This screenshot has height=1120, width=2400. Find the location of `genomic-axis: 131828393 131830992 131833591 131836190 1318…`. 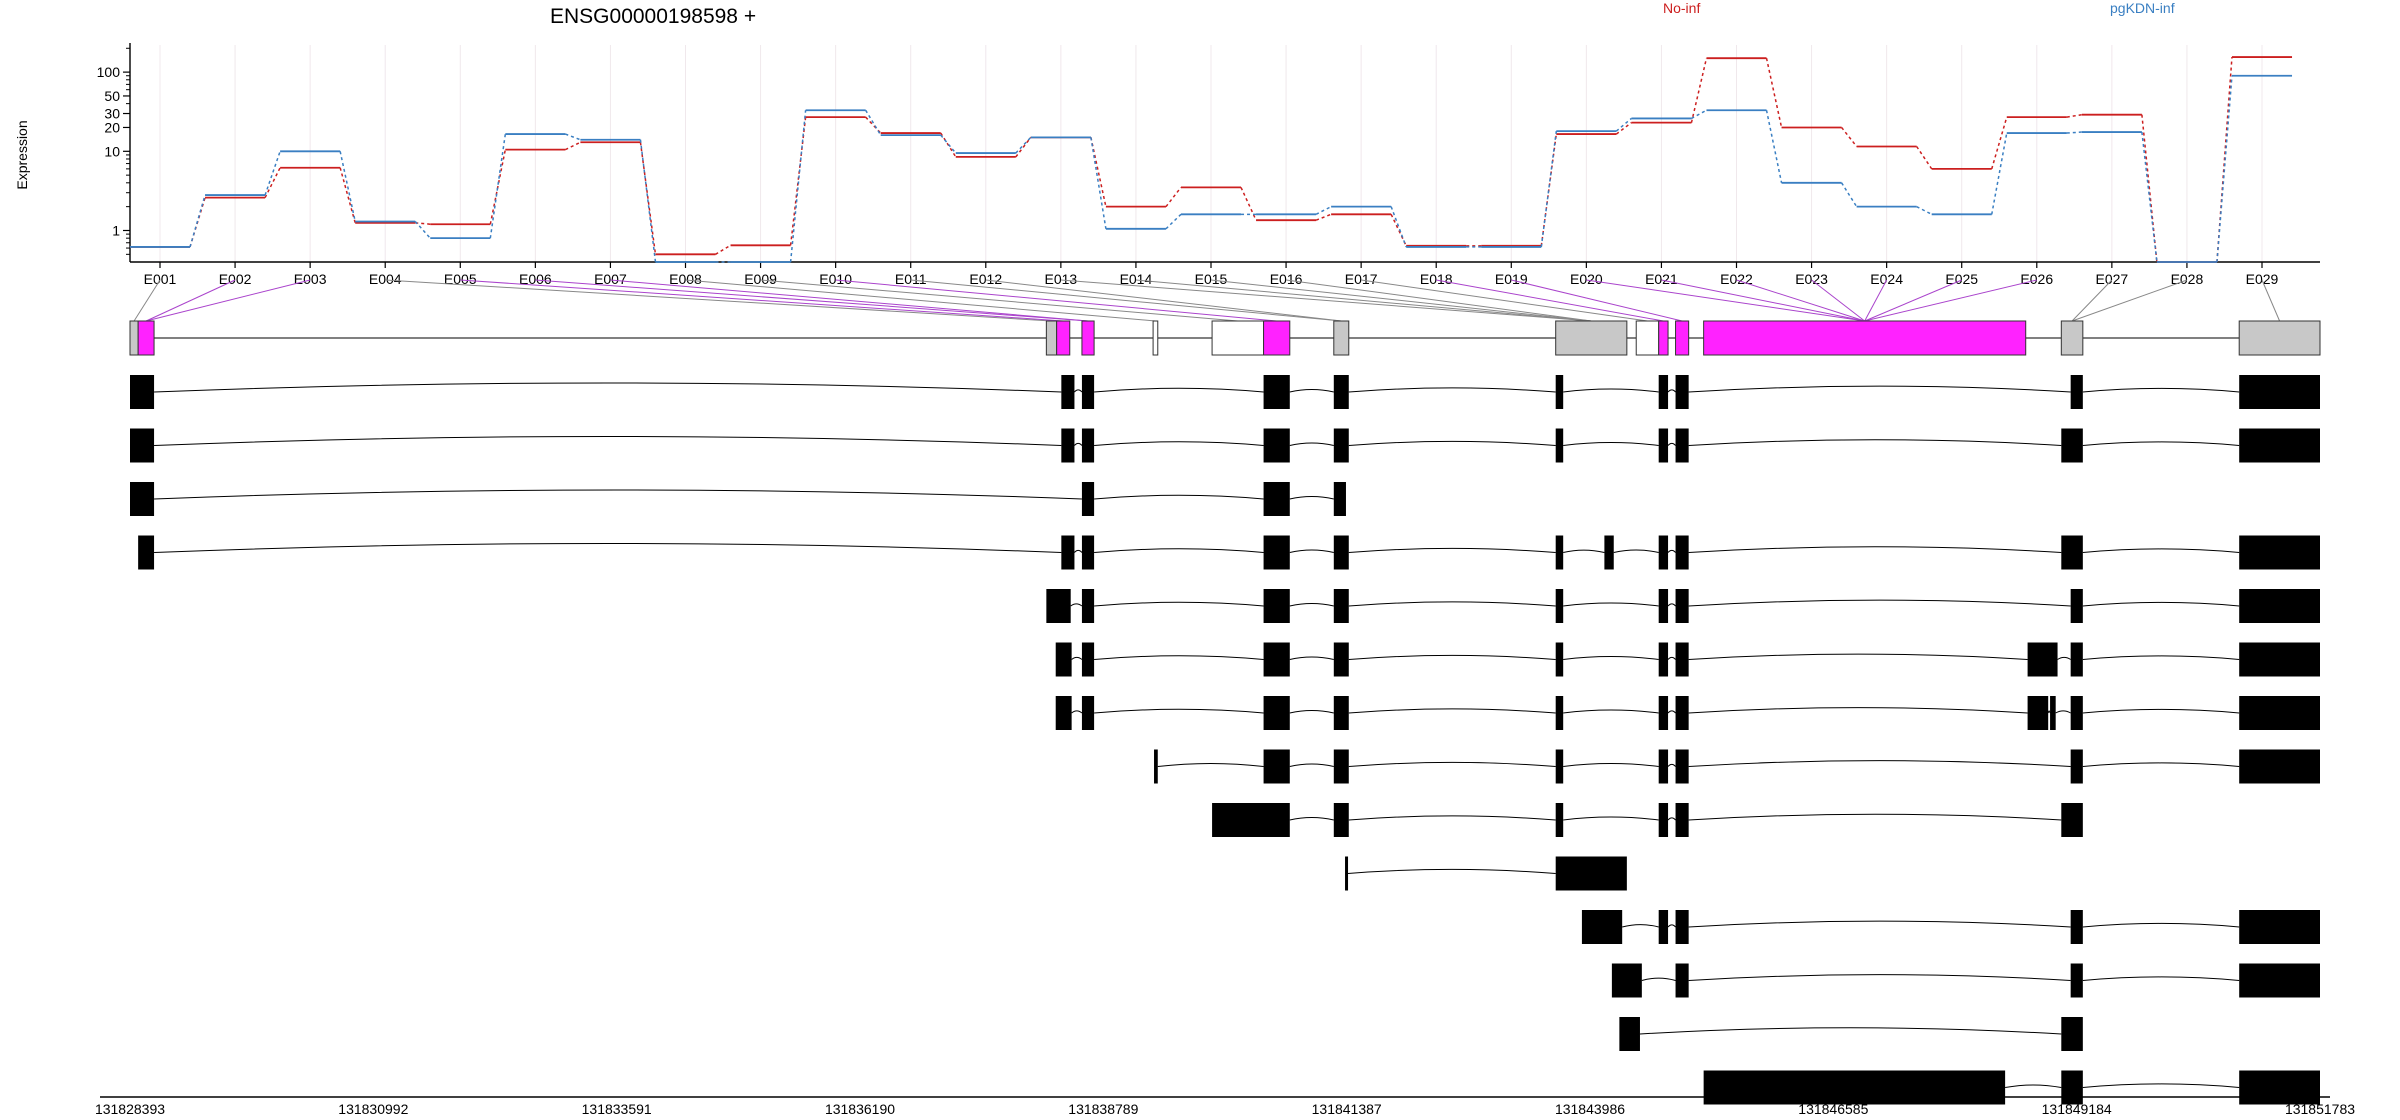

genomic-axis: 131828393 131830992 131833591 131836190 1318… is located at coordinates (1225, 1106).